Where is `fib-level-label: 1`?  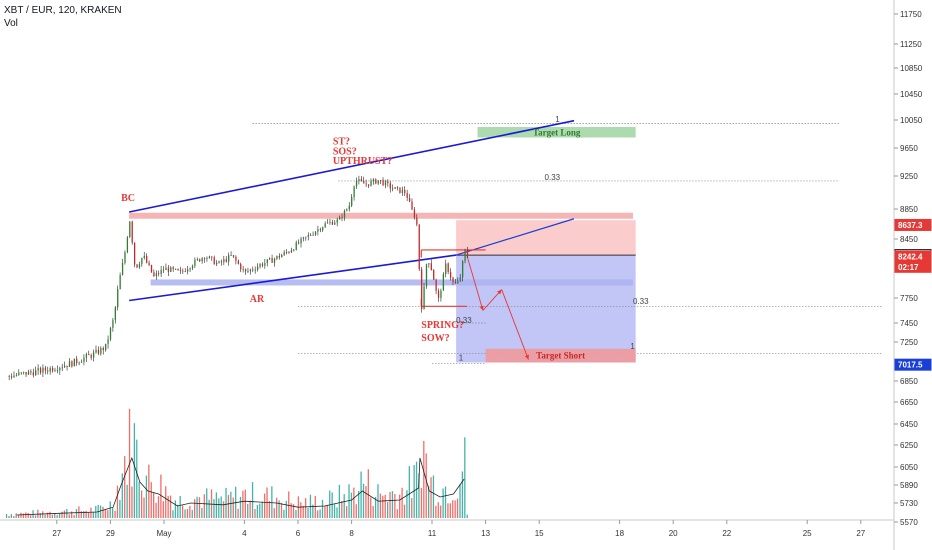 fib-level-label: 1 is located at coordinates (461, 358).